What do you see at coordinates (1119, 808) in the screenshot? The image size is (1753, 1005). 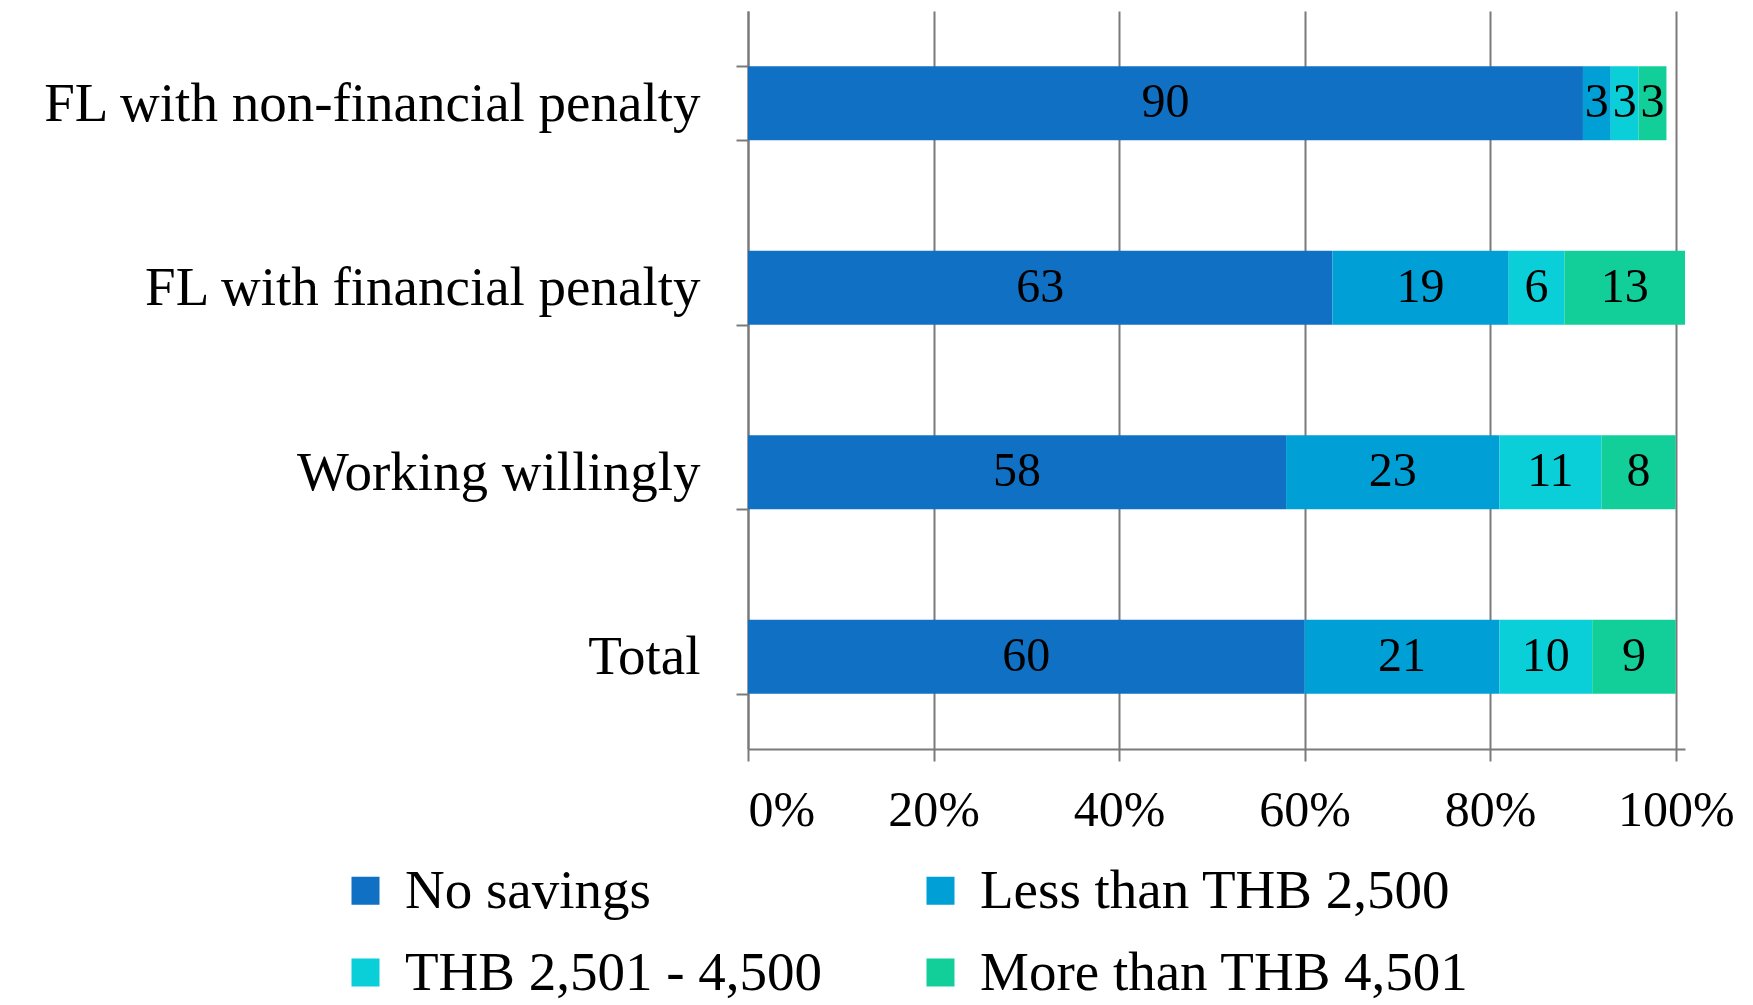 I see `x-tick-label: 40%` at bounding box center [1119, 808].